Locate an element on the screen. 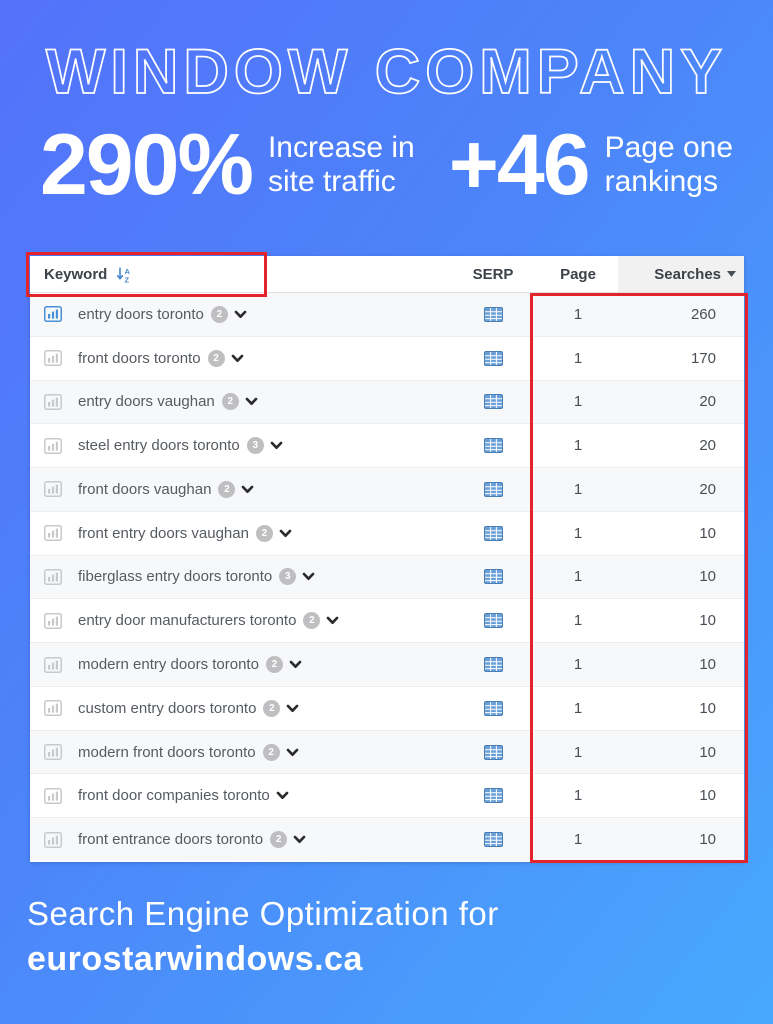 This screenshot has width=773, height=1024. searches-value: 20 is located at coordinates (707, 489).